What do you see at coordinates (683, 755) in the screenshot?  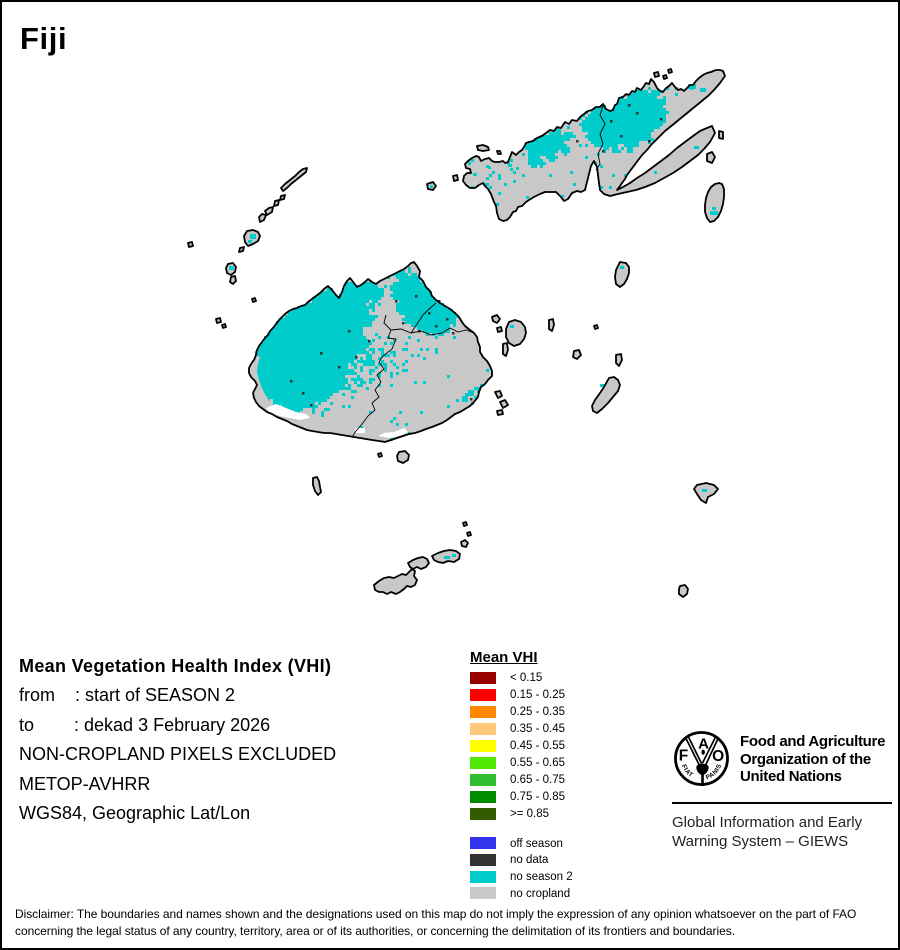 I see `svg-text: F` at bounding box center [683, 755].